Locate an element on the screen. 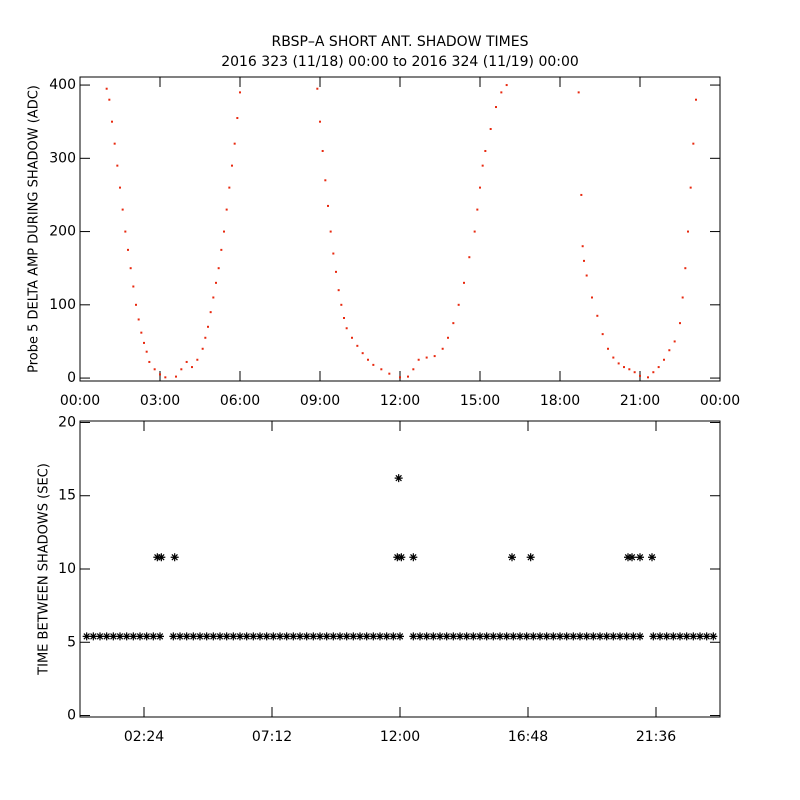  x-tick-label: 12:00 is located at coordinates (400, 737).